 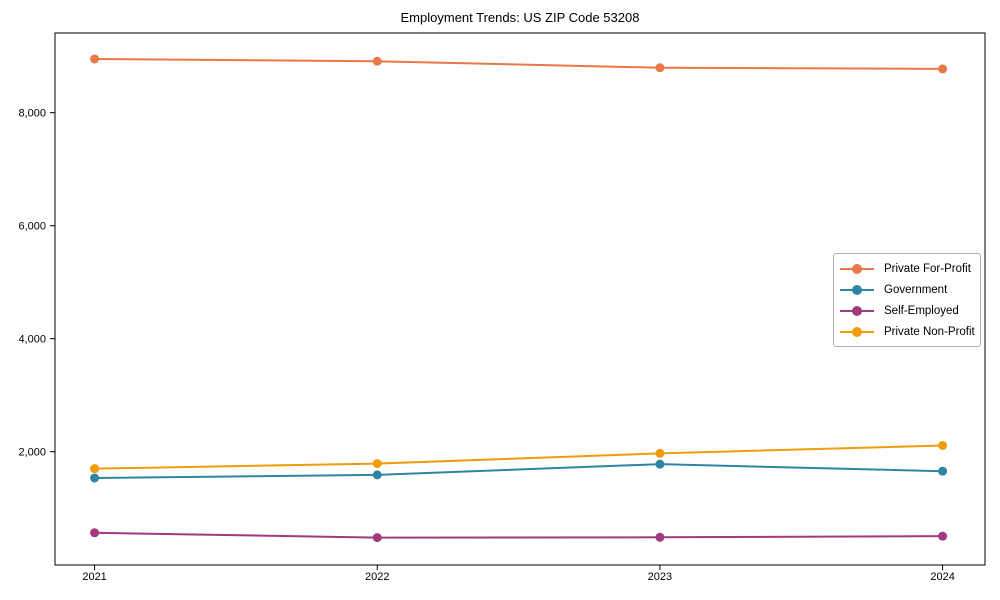 What do you see at coordinates (660, 68) in the screenshot?
I see `marker-private-for-profit-2023` at bounding box center [660, 68].